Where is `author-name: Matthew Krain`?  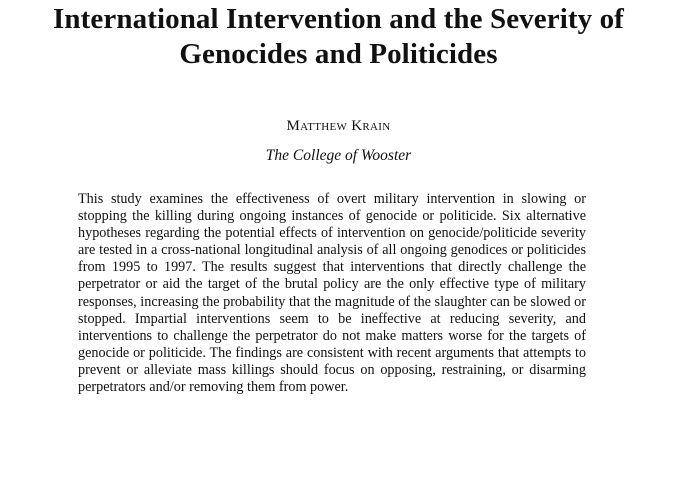 author-name: Matthew Krain is located at coordinates (338, 126).